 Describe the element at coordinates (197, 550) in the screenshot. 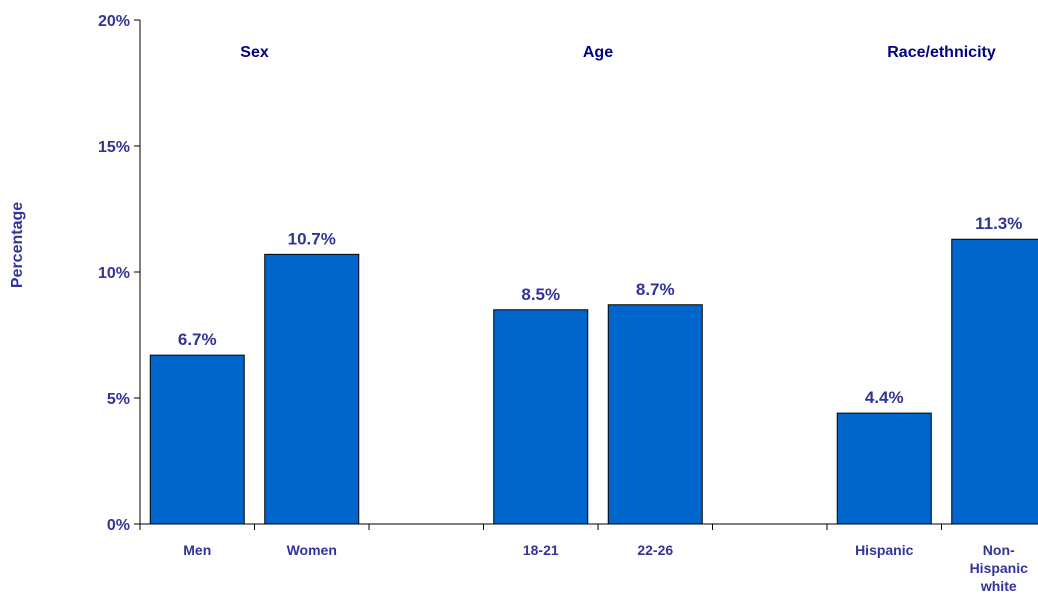

I see `x-tick-label: Men` at that location.